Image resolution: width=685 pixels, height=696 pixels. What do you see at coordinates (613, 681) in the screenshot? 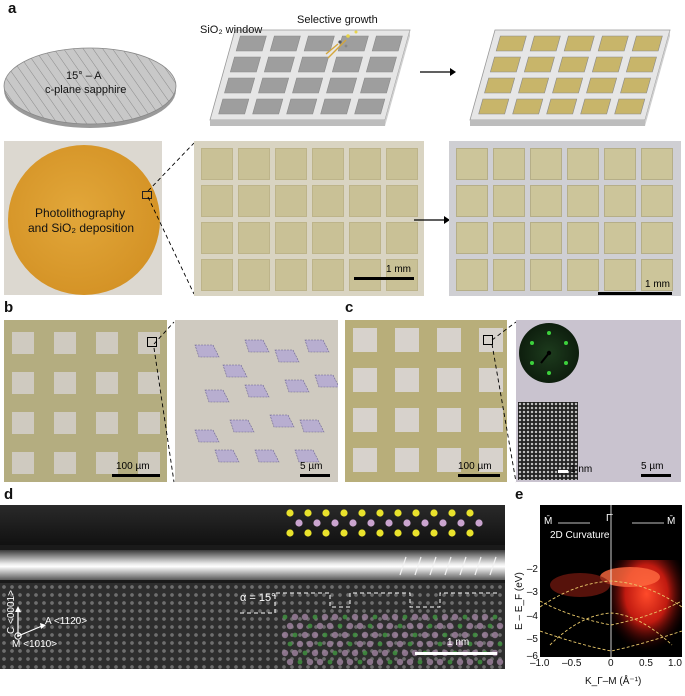
I see `arpes-xlabel: K_Γ–M (Å⁻¹)` at bounding box center [613, 681].